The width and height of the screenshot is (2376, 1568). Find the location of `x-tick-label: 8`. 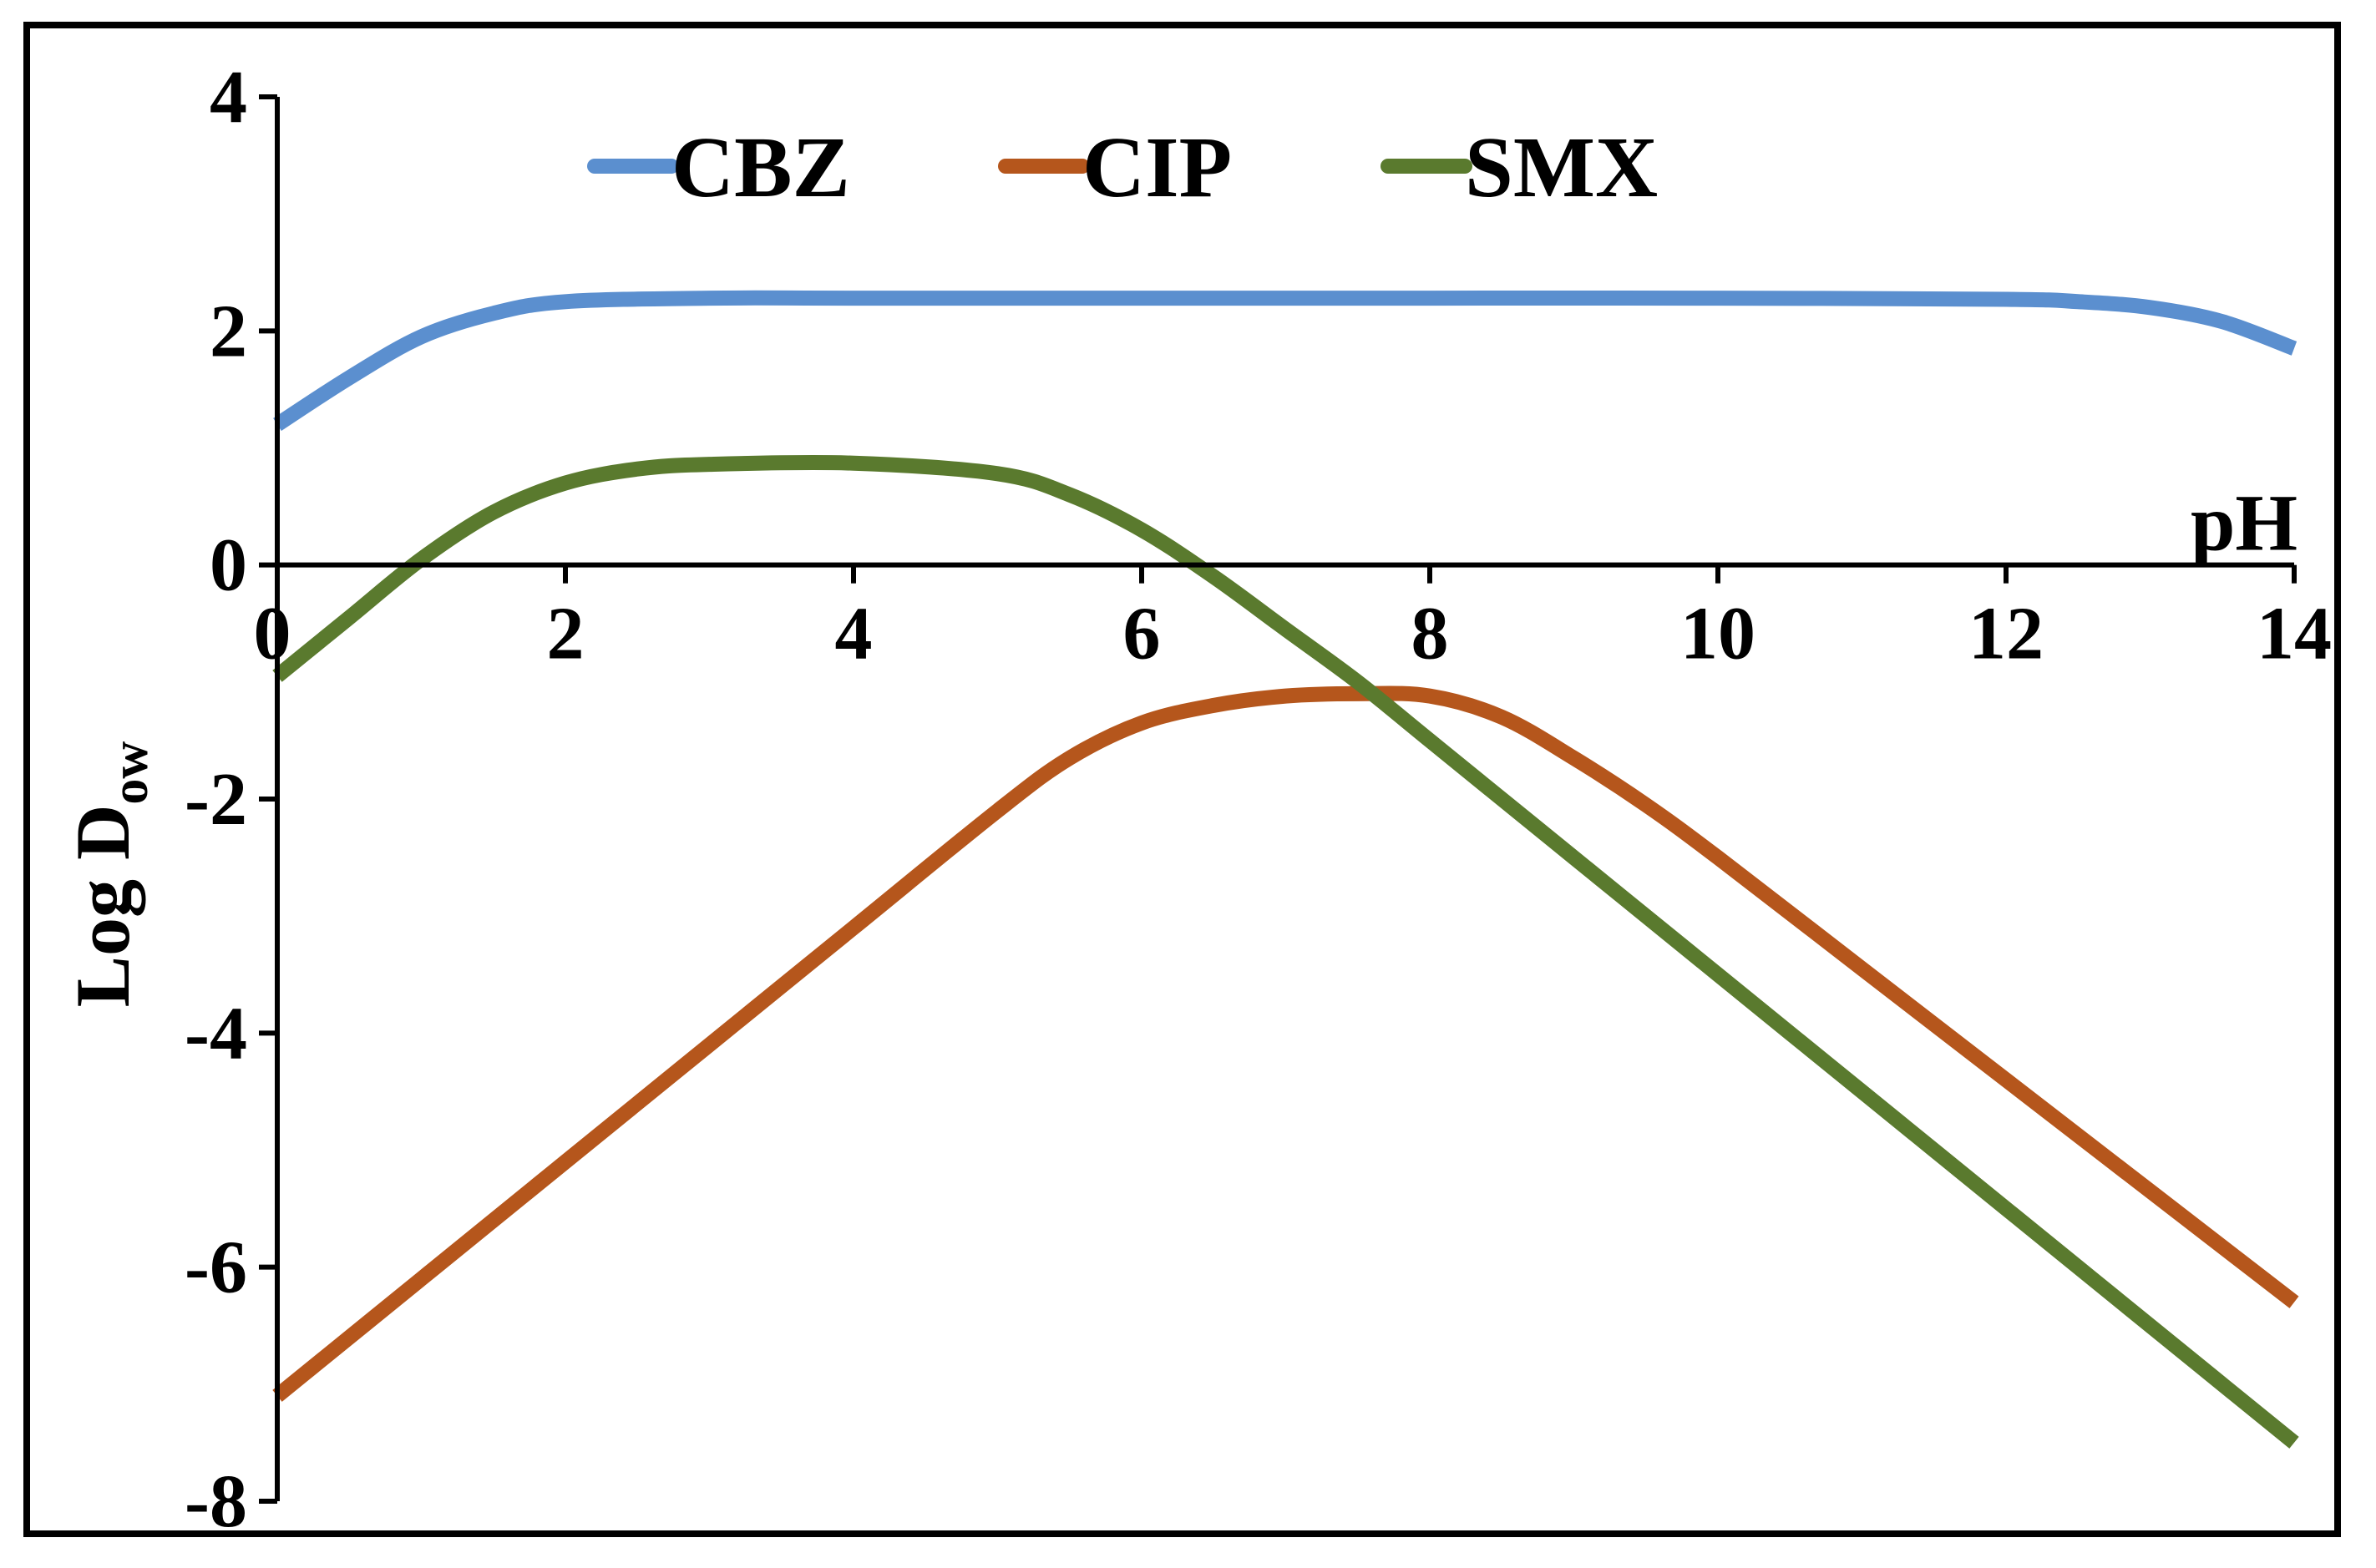

x-tick-label: 8 is located at coordinates (1430, 634).